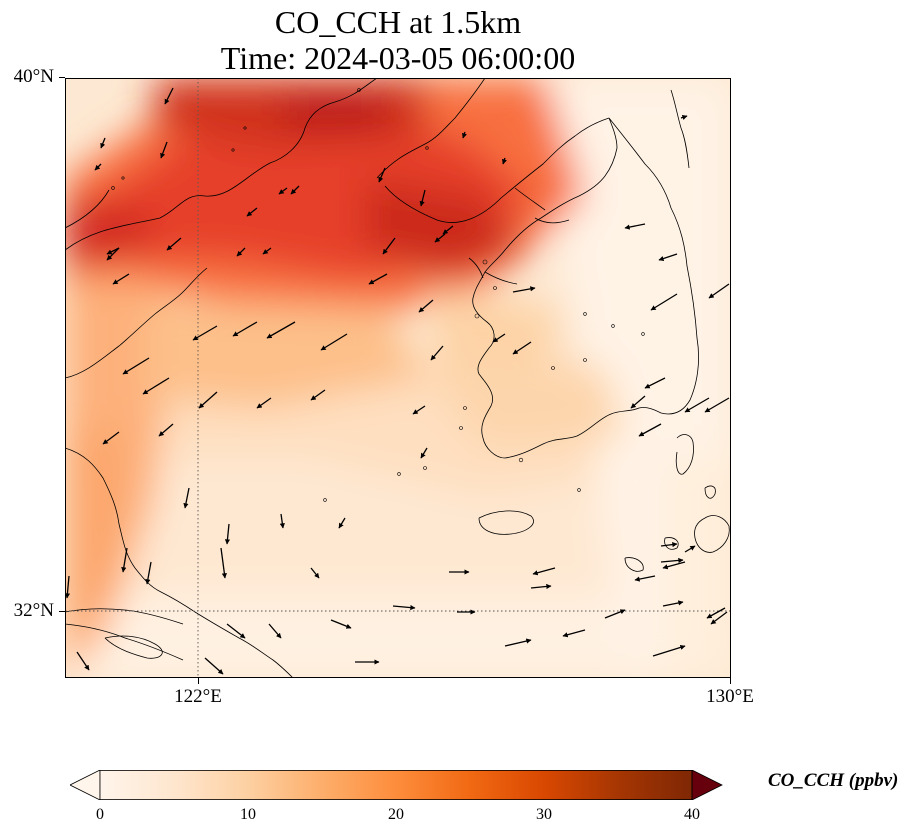 The height and width of the screenshot is (836, 921). Describe the element at coordinates (33, 76) in the screenshot. I see `lat-label-40: 40°N` at that location.